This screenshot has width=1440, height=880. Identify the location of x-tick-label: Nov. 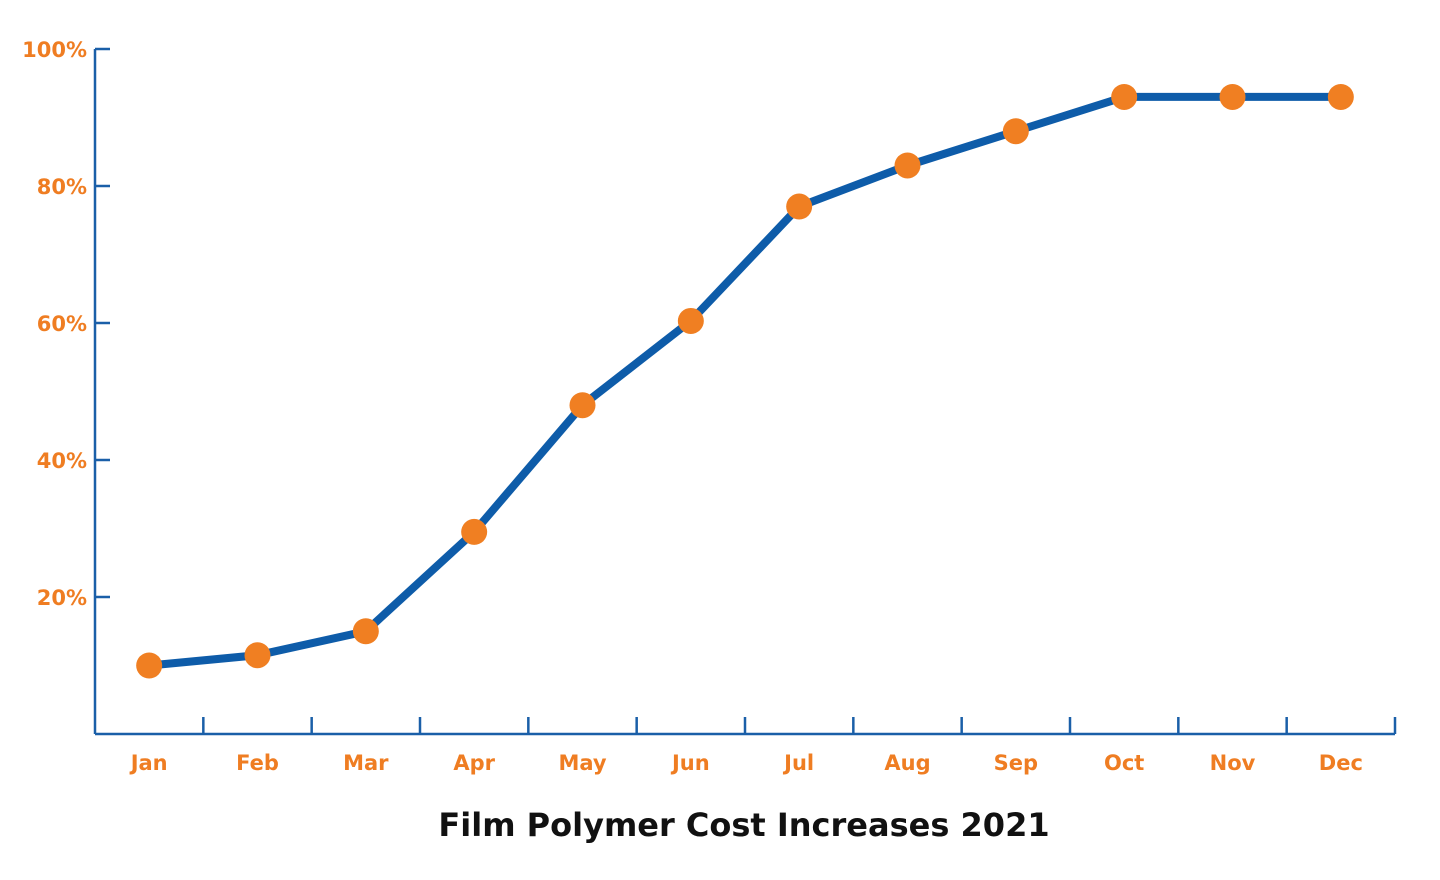
(1233, 763).